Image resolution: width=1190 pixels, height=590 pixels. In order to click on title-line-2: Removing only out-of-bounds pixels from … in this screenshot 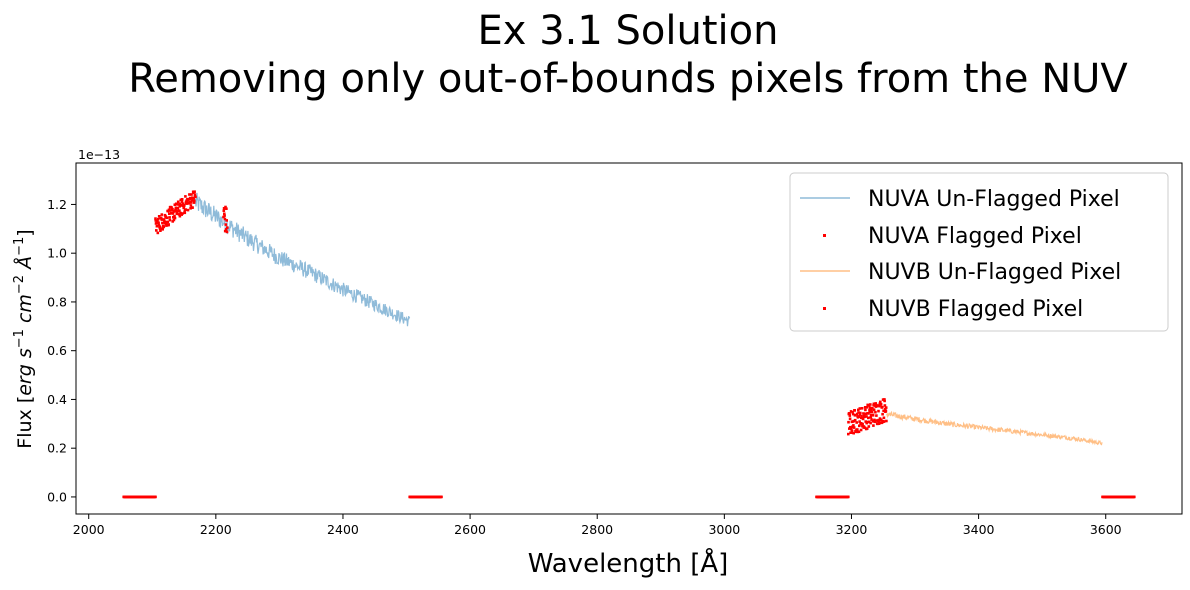, I will do `click(628, 79)`.